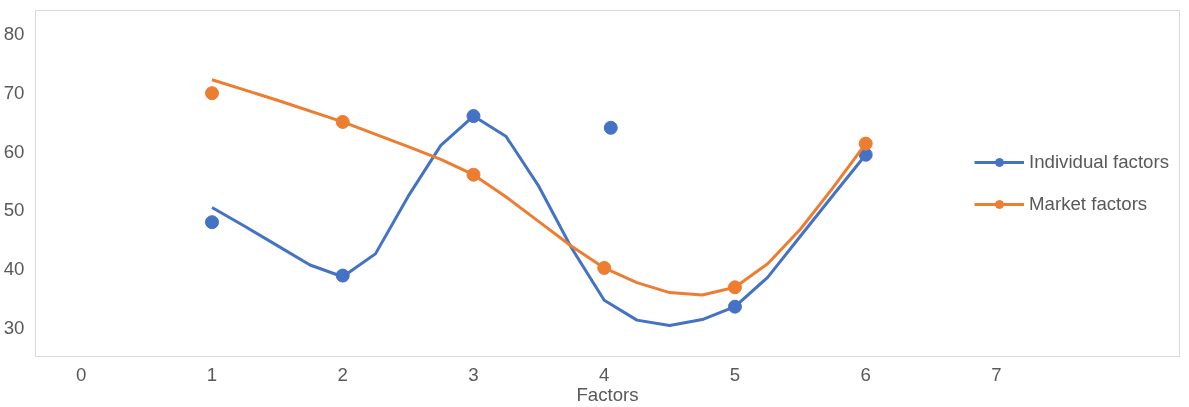 This screenshot has width=1189, height=407. I want to click on x-axis-title: Factors, so click(607, 394).